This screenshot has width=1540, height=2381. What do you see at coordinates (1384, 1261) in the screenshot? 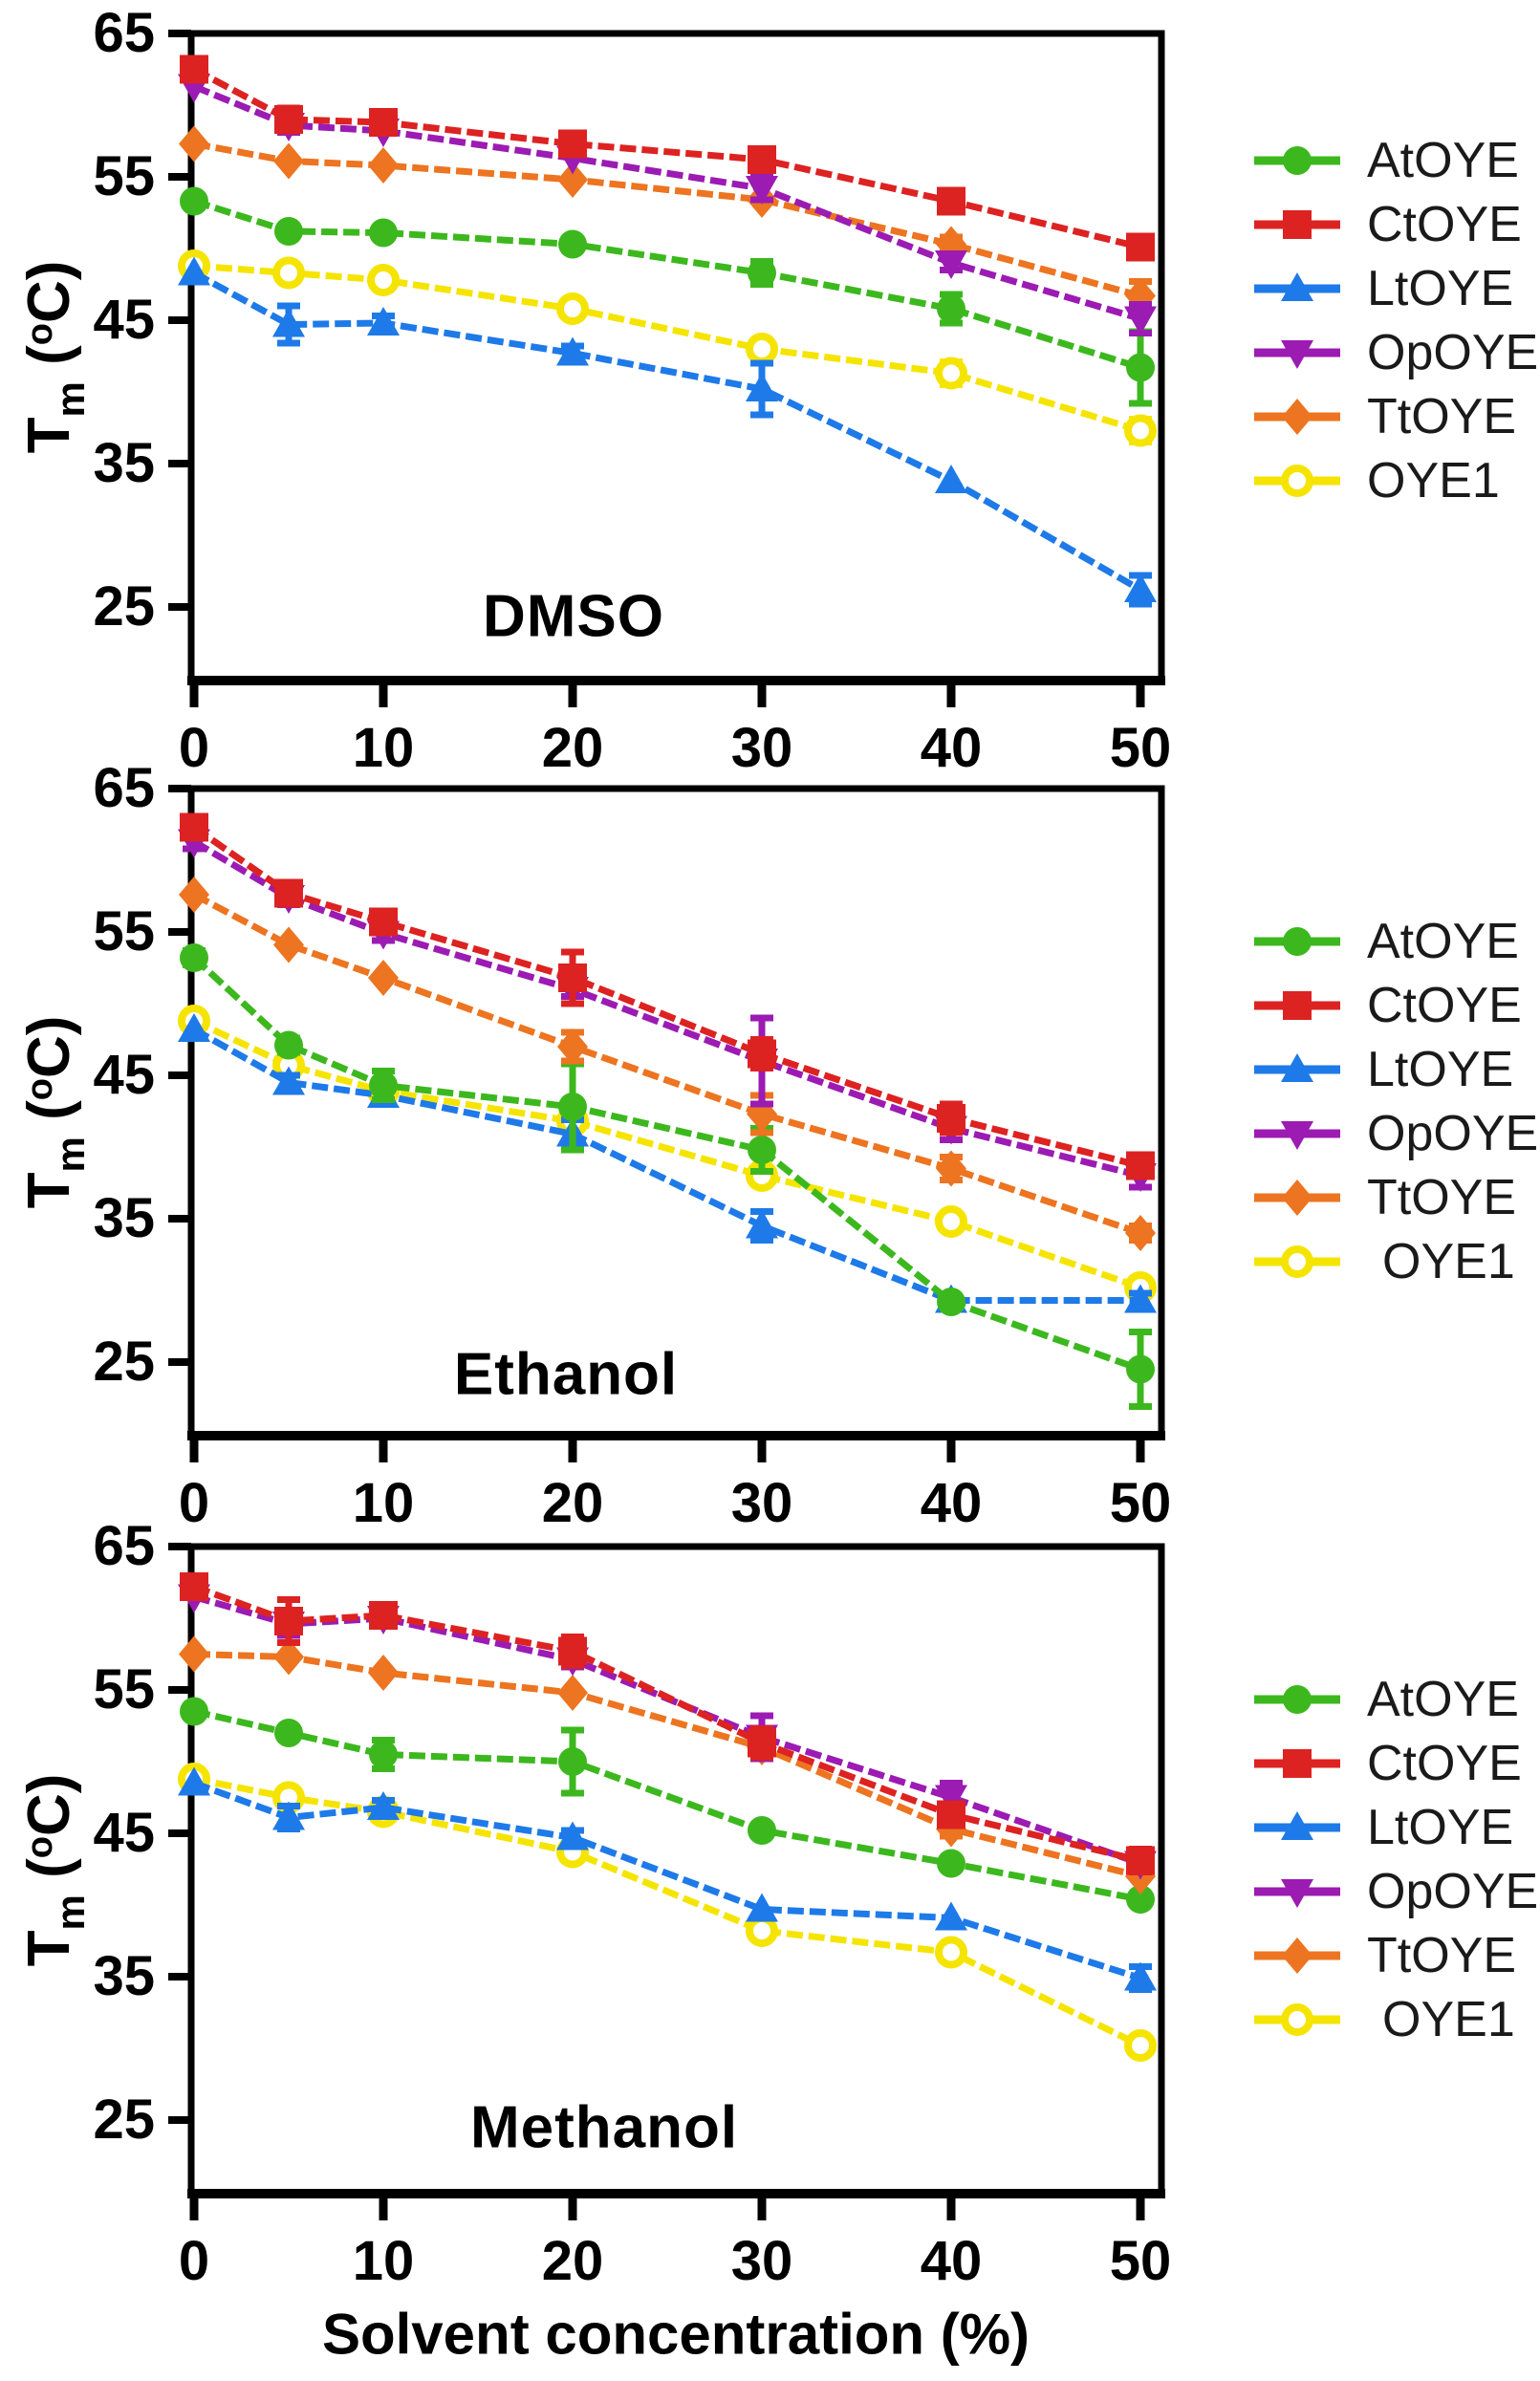
I see `legend-item-OYE1: OYE1` at bounding box center [1384, 1261].